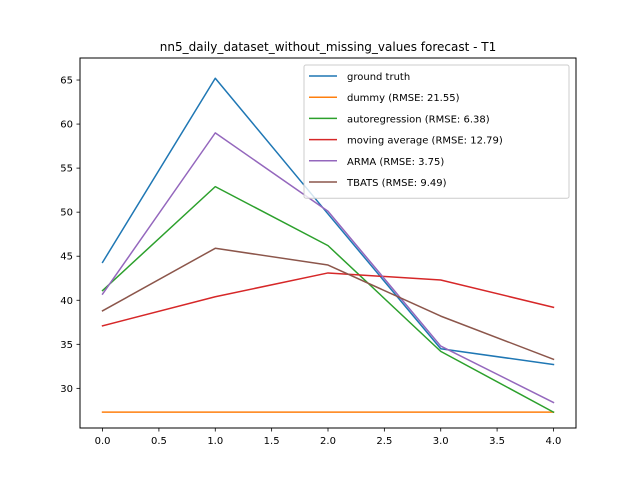  I want to click on legend-label-2: autoregression (RMSE: 6.38), so click(418, 119).